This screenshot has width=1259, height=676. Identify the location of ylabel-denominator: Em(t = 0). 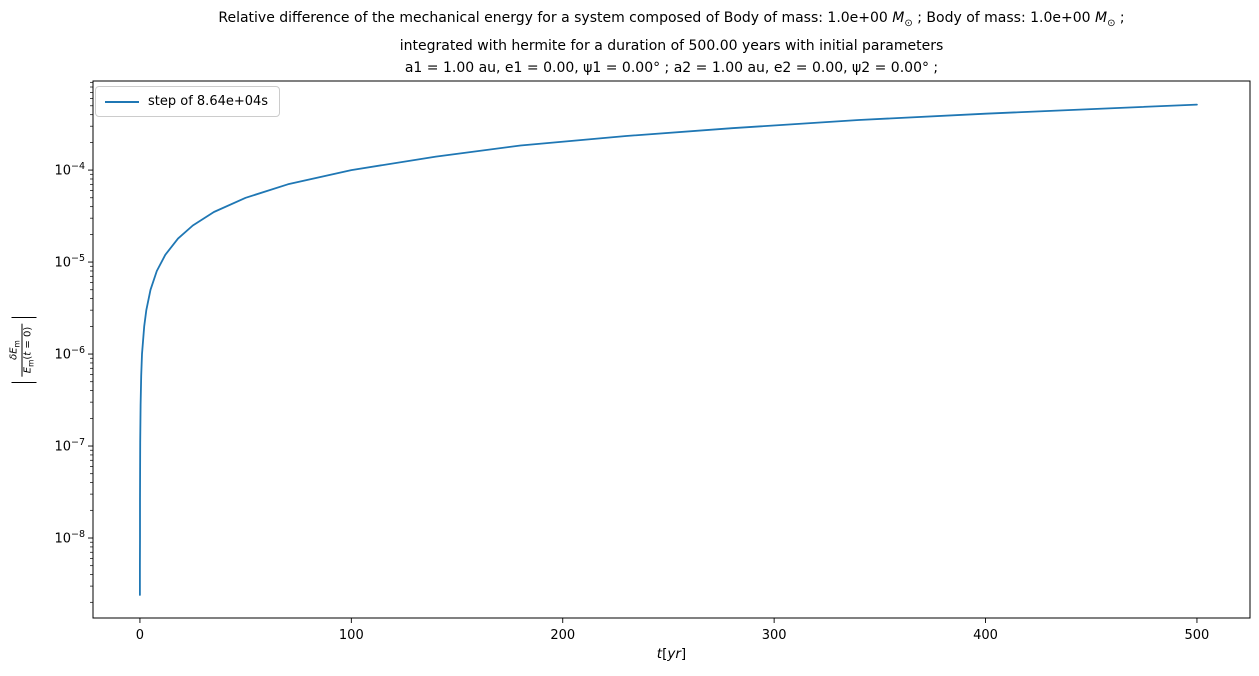
(28, 350).